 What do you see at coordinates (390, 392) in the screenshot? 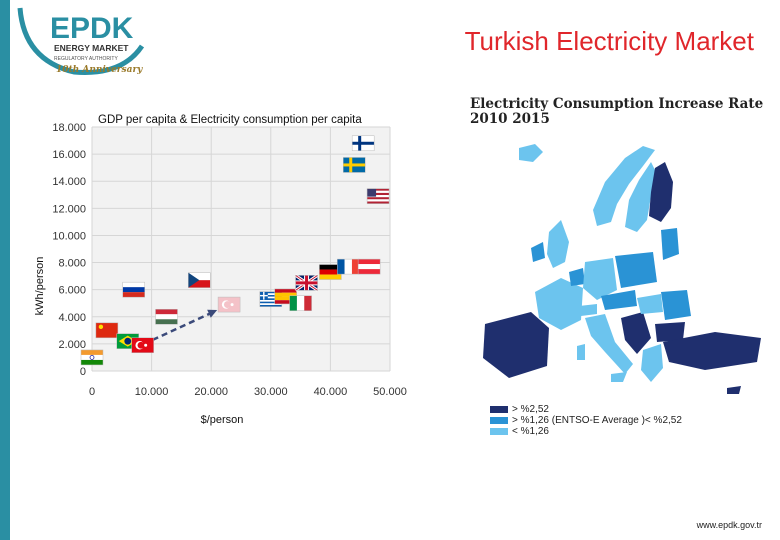
I see `x-tick-label: 50.000` at bounding box center [390, 392].